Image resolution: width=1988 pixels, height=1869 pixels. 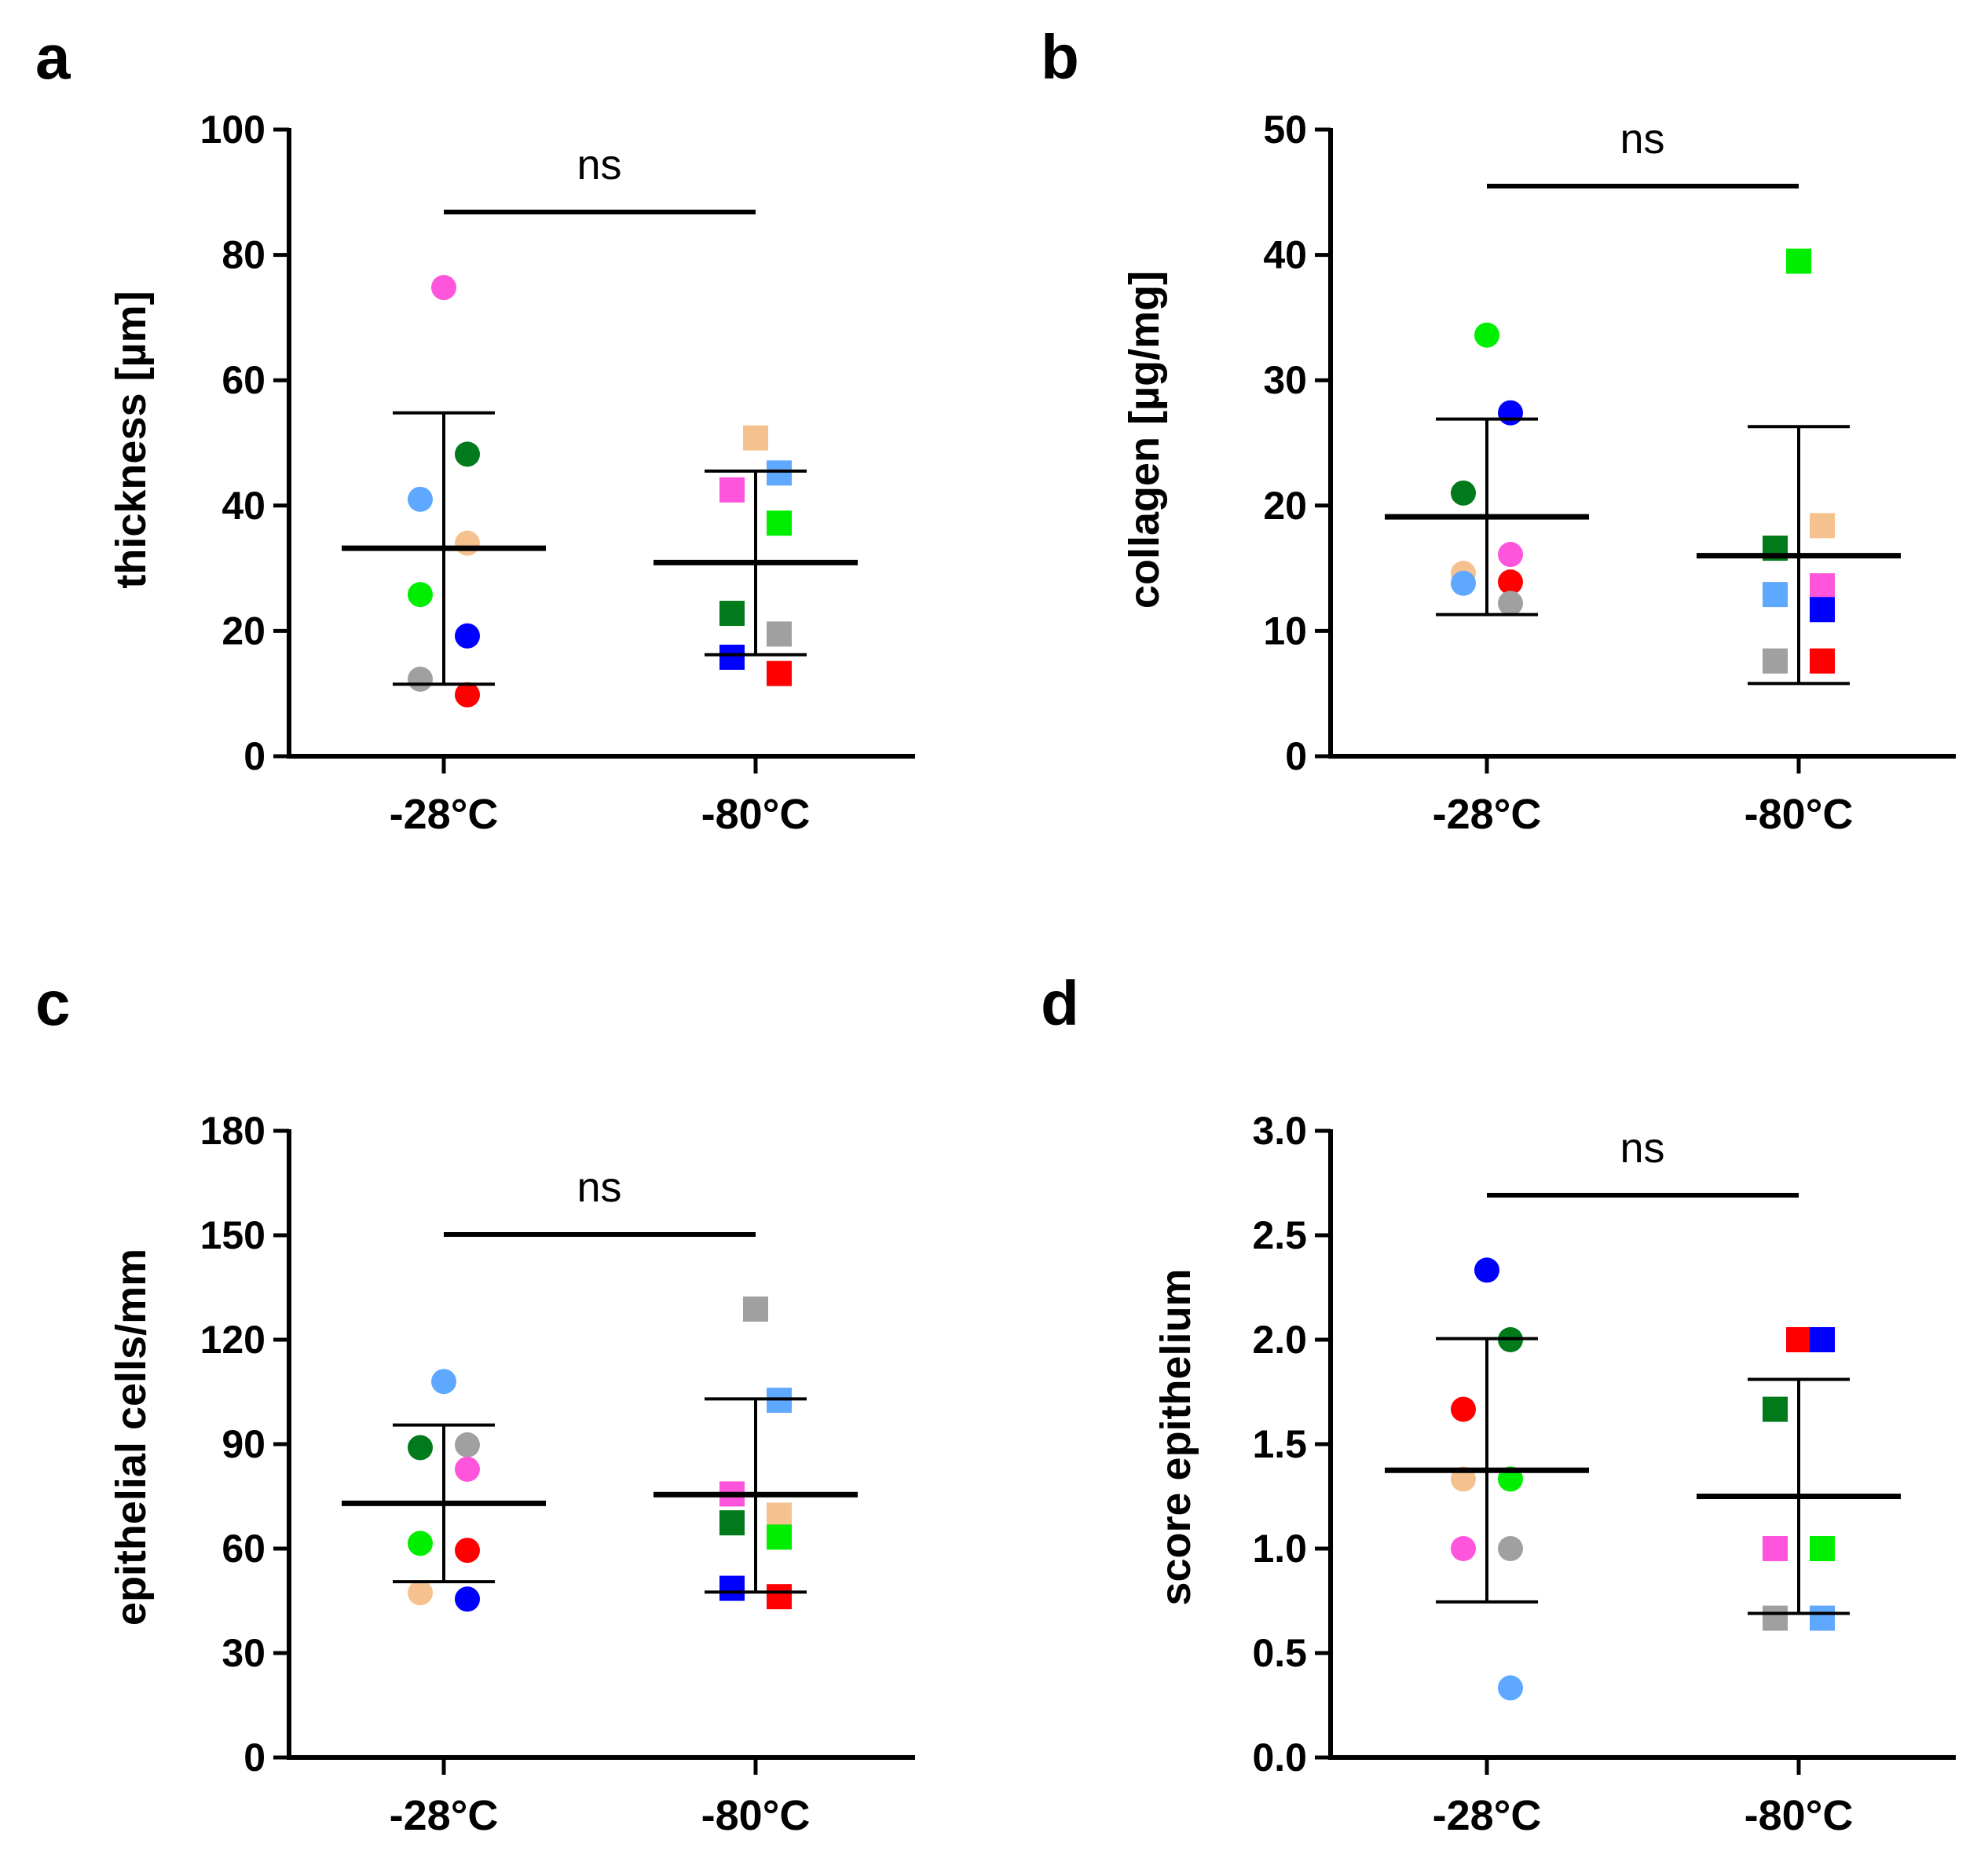 What do you see at coordinates (233, 1131) in the screenshot?
I see `y-tick-label: 180` at bounding box center [233, 1131].